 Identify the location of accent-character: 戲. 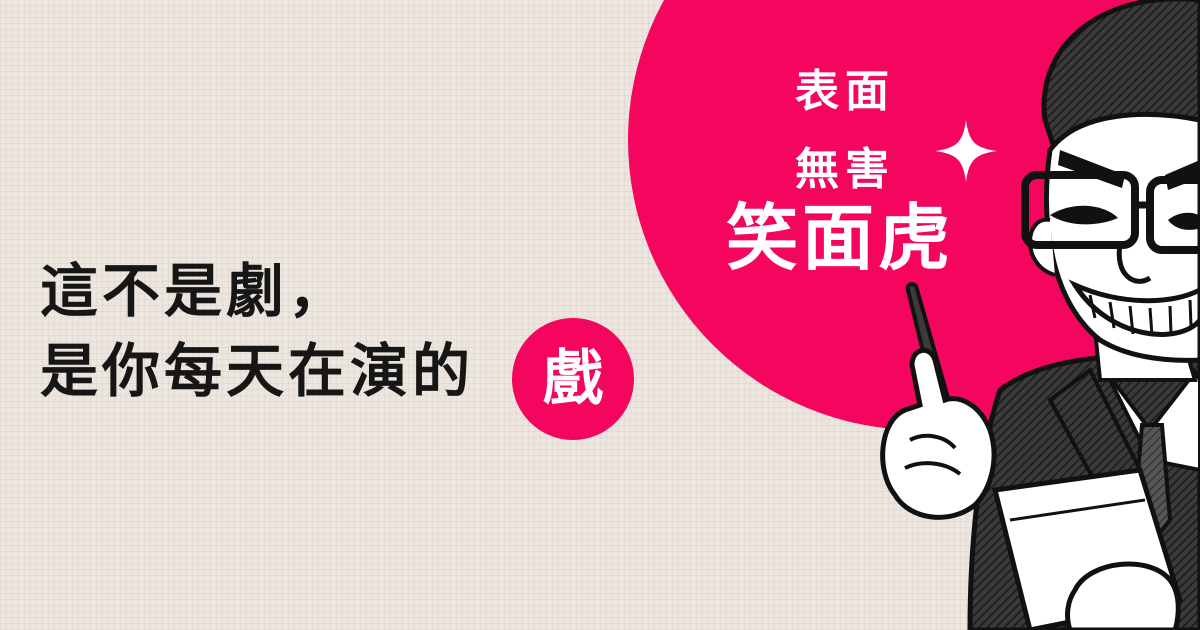
(573, 379).